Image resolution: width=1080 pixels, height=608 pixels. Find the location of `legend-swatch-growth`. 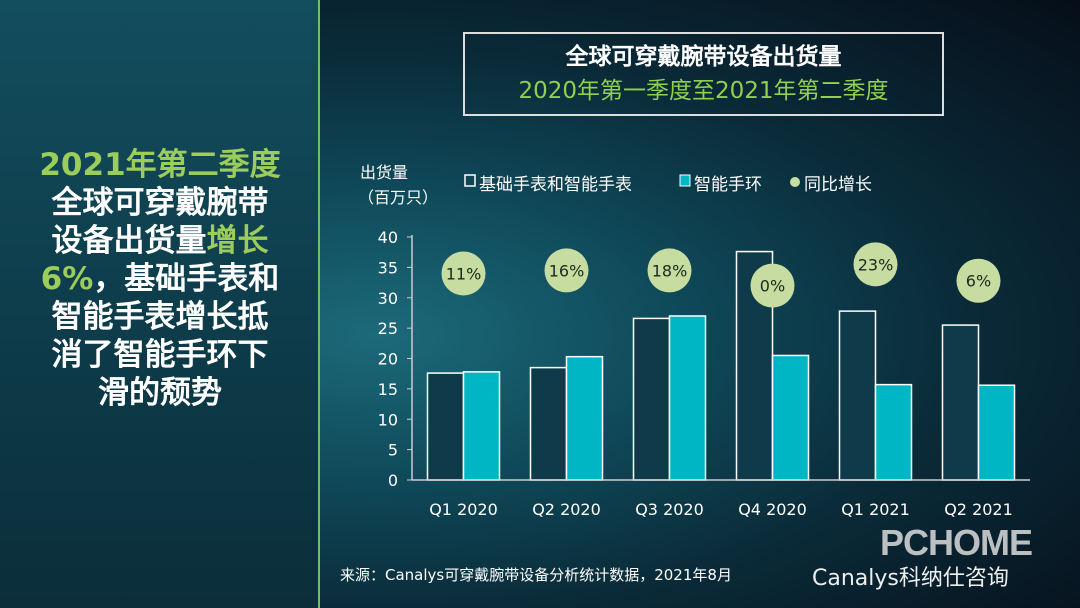

legend-swatch-growth is located at coordinates (795, 182).